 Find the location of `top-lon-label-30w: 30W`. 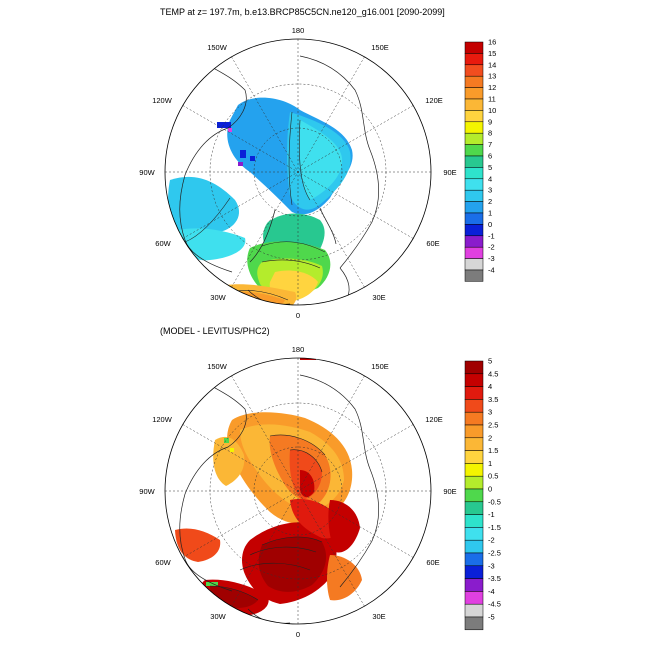

top-lon-label-30w: 30W is located at coordinates (218, 297).